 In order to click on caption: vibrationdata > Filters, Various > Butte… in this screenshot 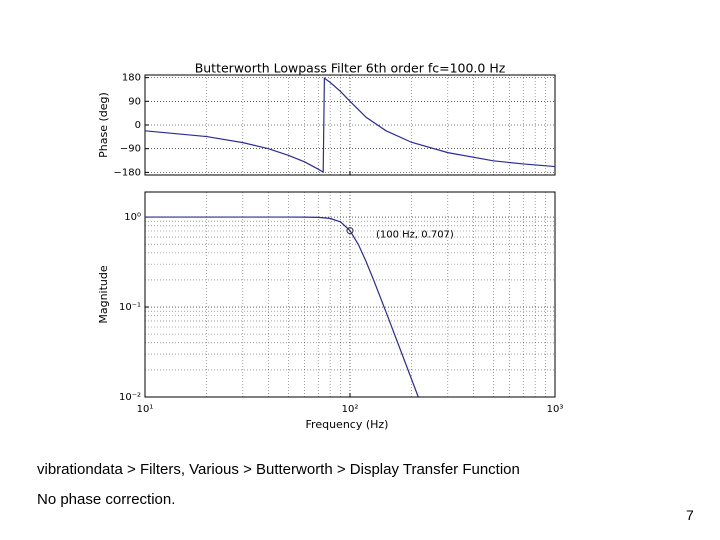, I will do `click(278, 469)`.